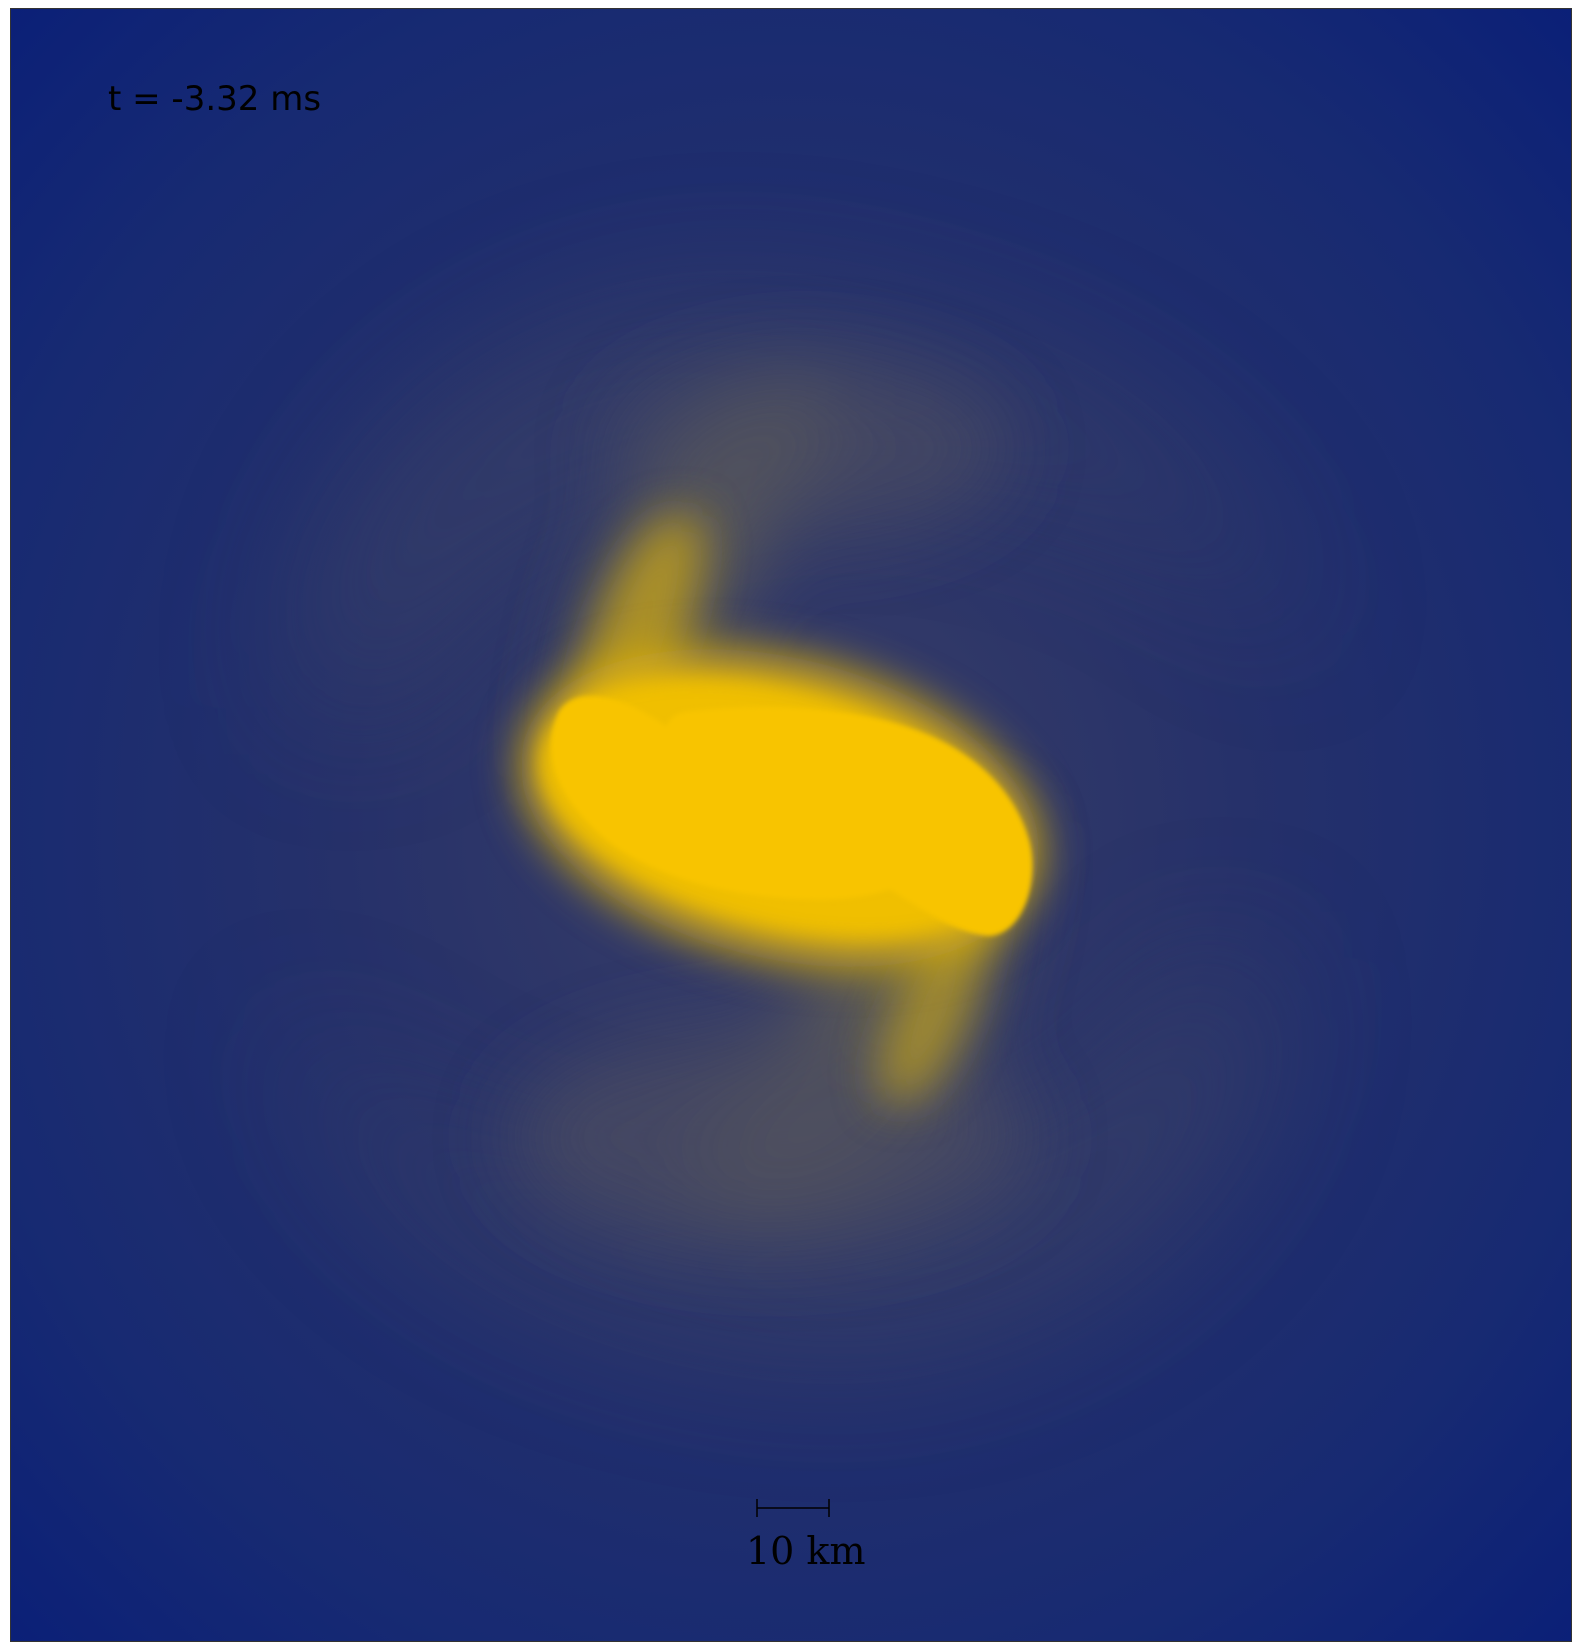 This screenshot has width=1581, height=1652. Describe the element at coordinates (793, 1508) in the screenshot. I see `scale-bar-line` at that location.